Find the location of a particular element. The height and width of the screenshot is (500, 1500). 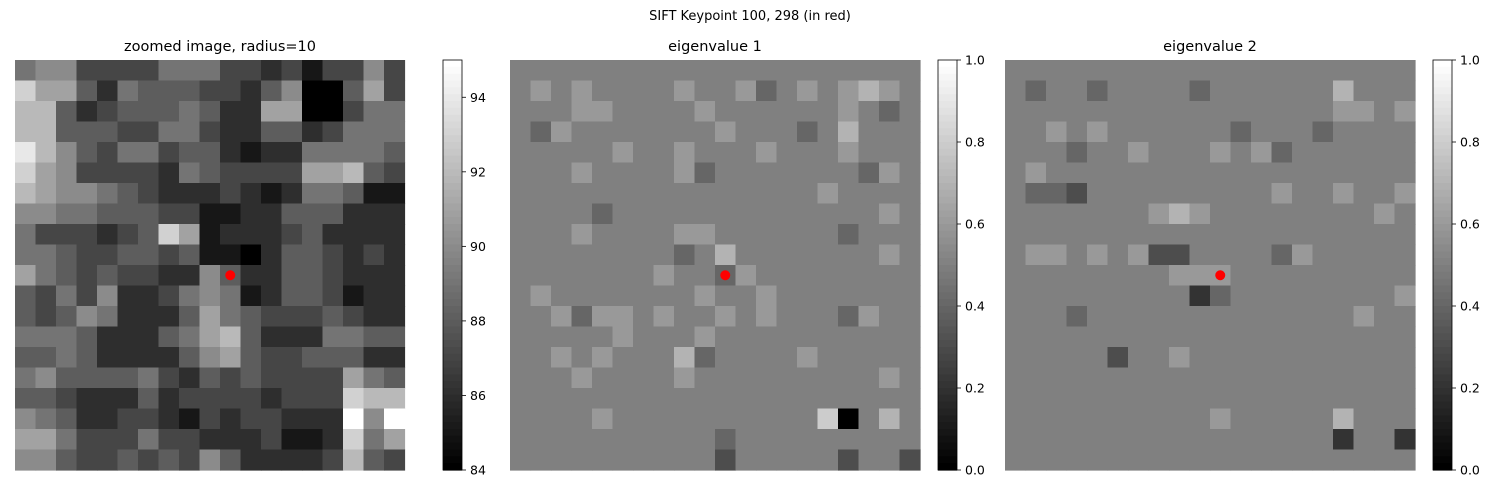

colorbar-tick-label: 90 is located at coordinates (478, 246).